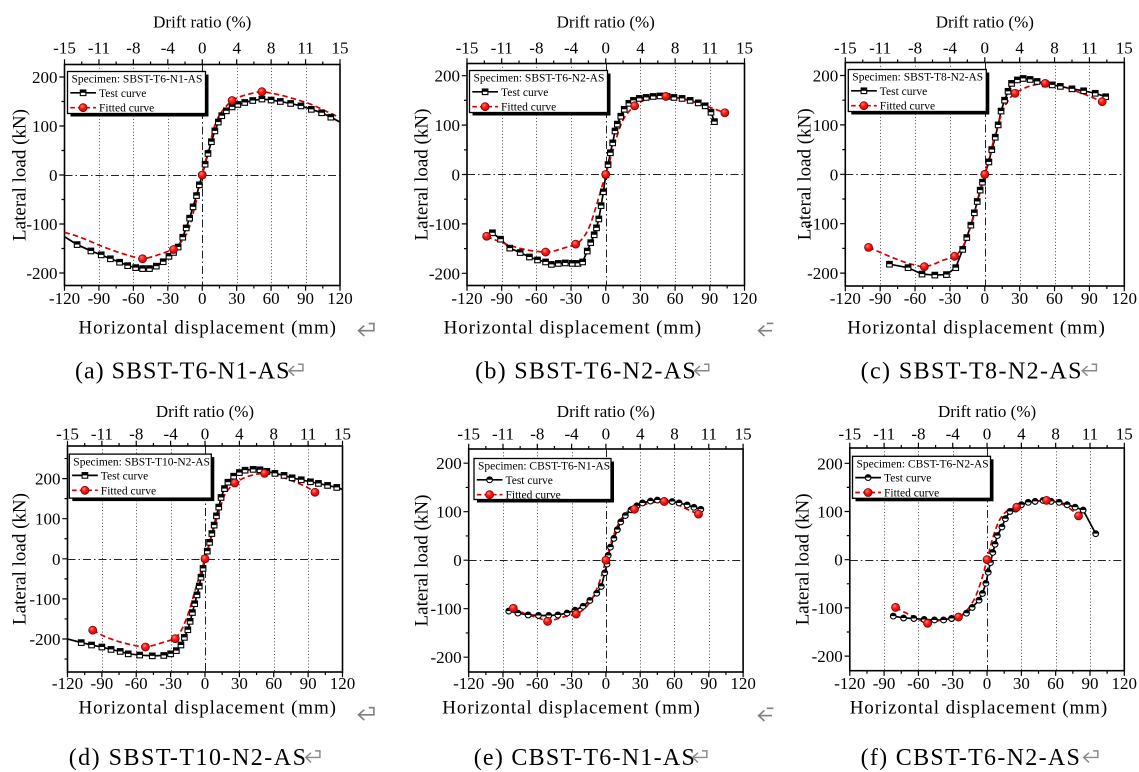 The width and height of the screenshot is (1139, 772). What do you see at coordinates (585, 758) in the screenshot?
I see `svg-text: (e) CBST-T6-N1-AS` at bounding box center [585, 758].